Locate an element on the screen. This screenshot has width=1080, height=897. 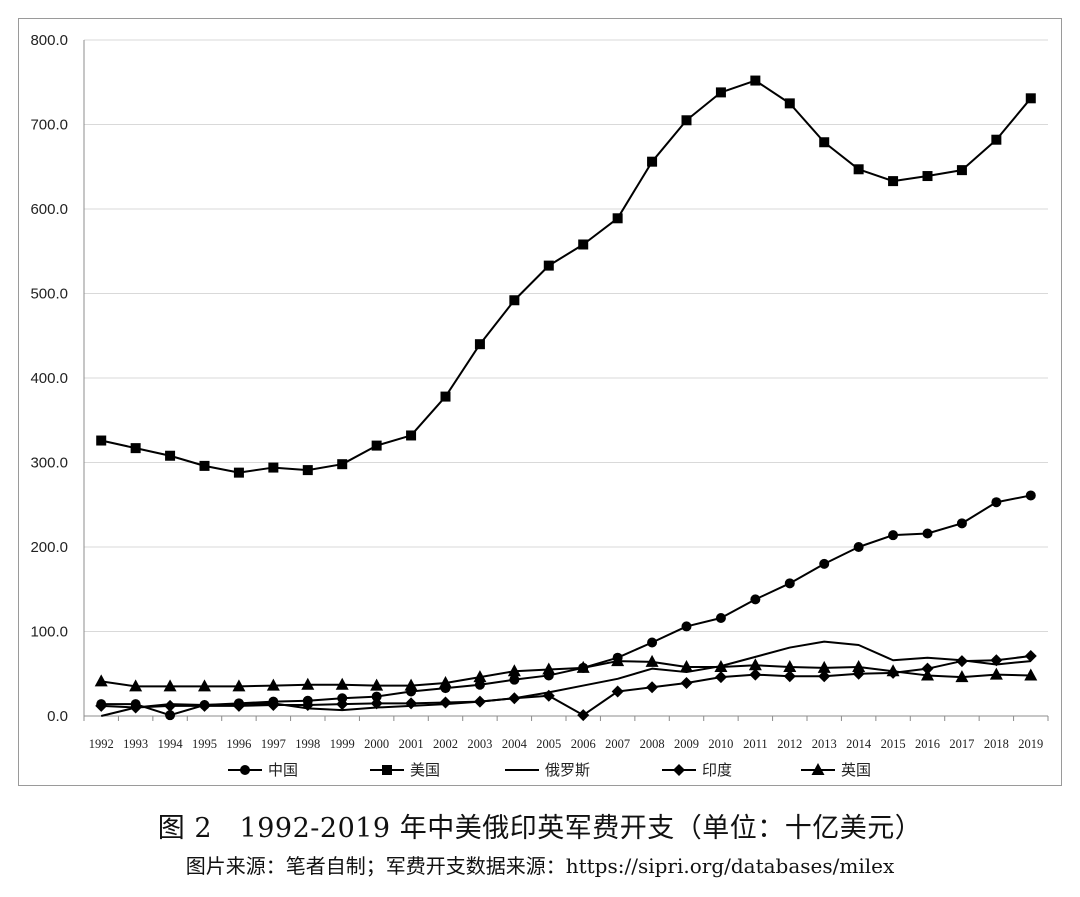
x-tick-label: 2016 is located at coordinates (927, 744).